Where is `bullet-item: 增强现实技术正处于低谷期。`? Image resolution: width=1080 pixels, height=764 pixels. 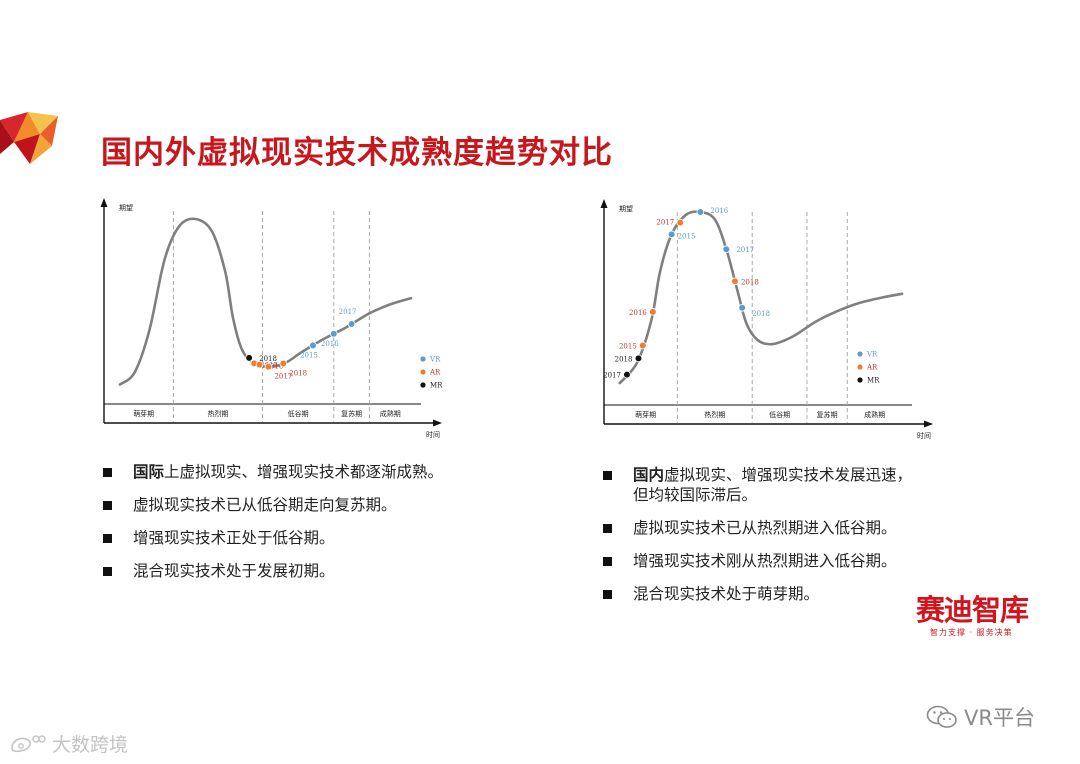
bullet-item: 增强现实技术正处于低谷期。 is located at coordinates (272, 538).